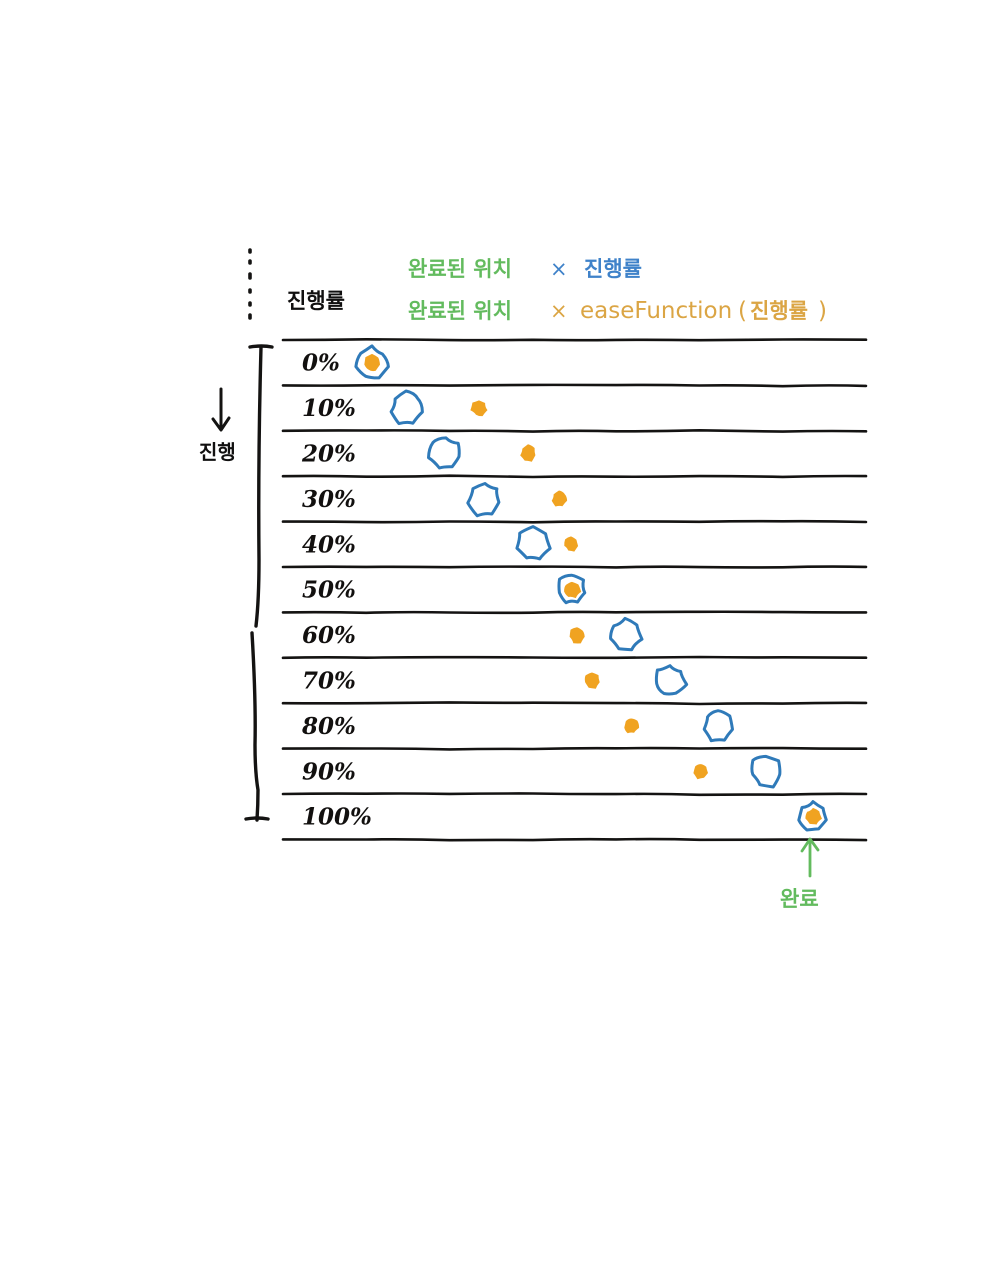  Describe the element at coordinates (435, 500) in the screenshot. I see `table-row: 30%` at that location.